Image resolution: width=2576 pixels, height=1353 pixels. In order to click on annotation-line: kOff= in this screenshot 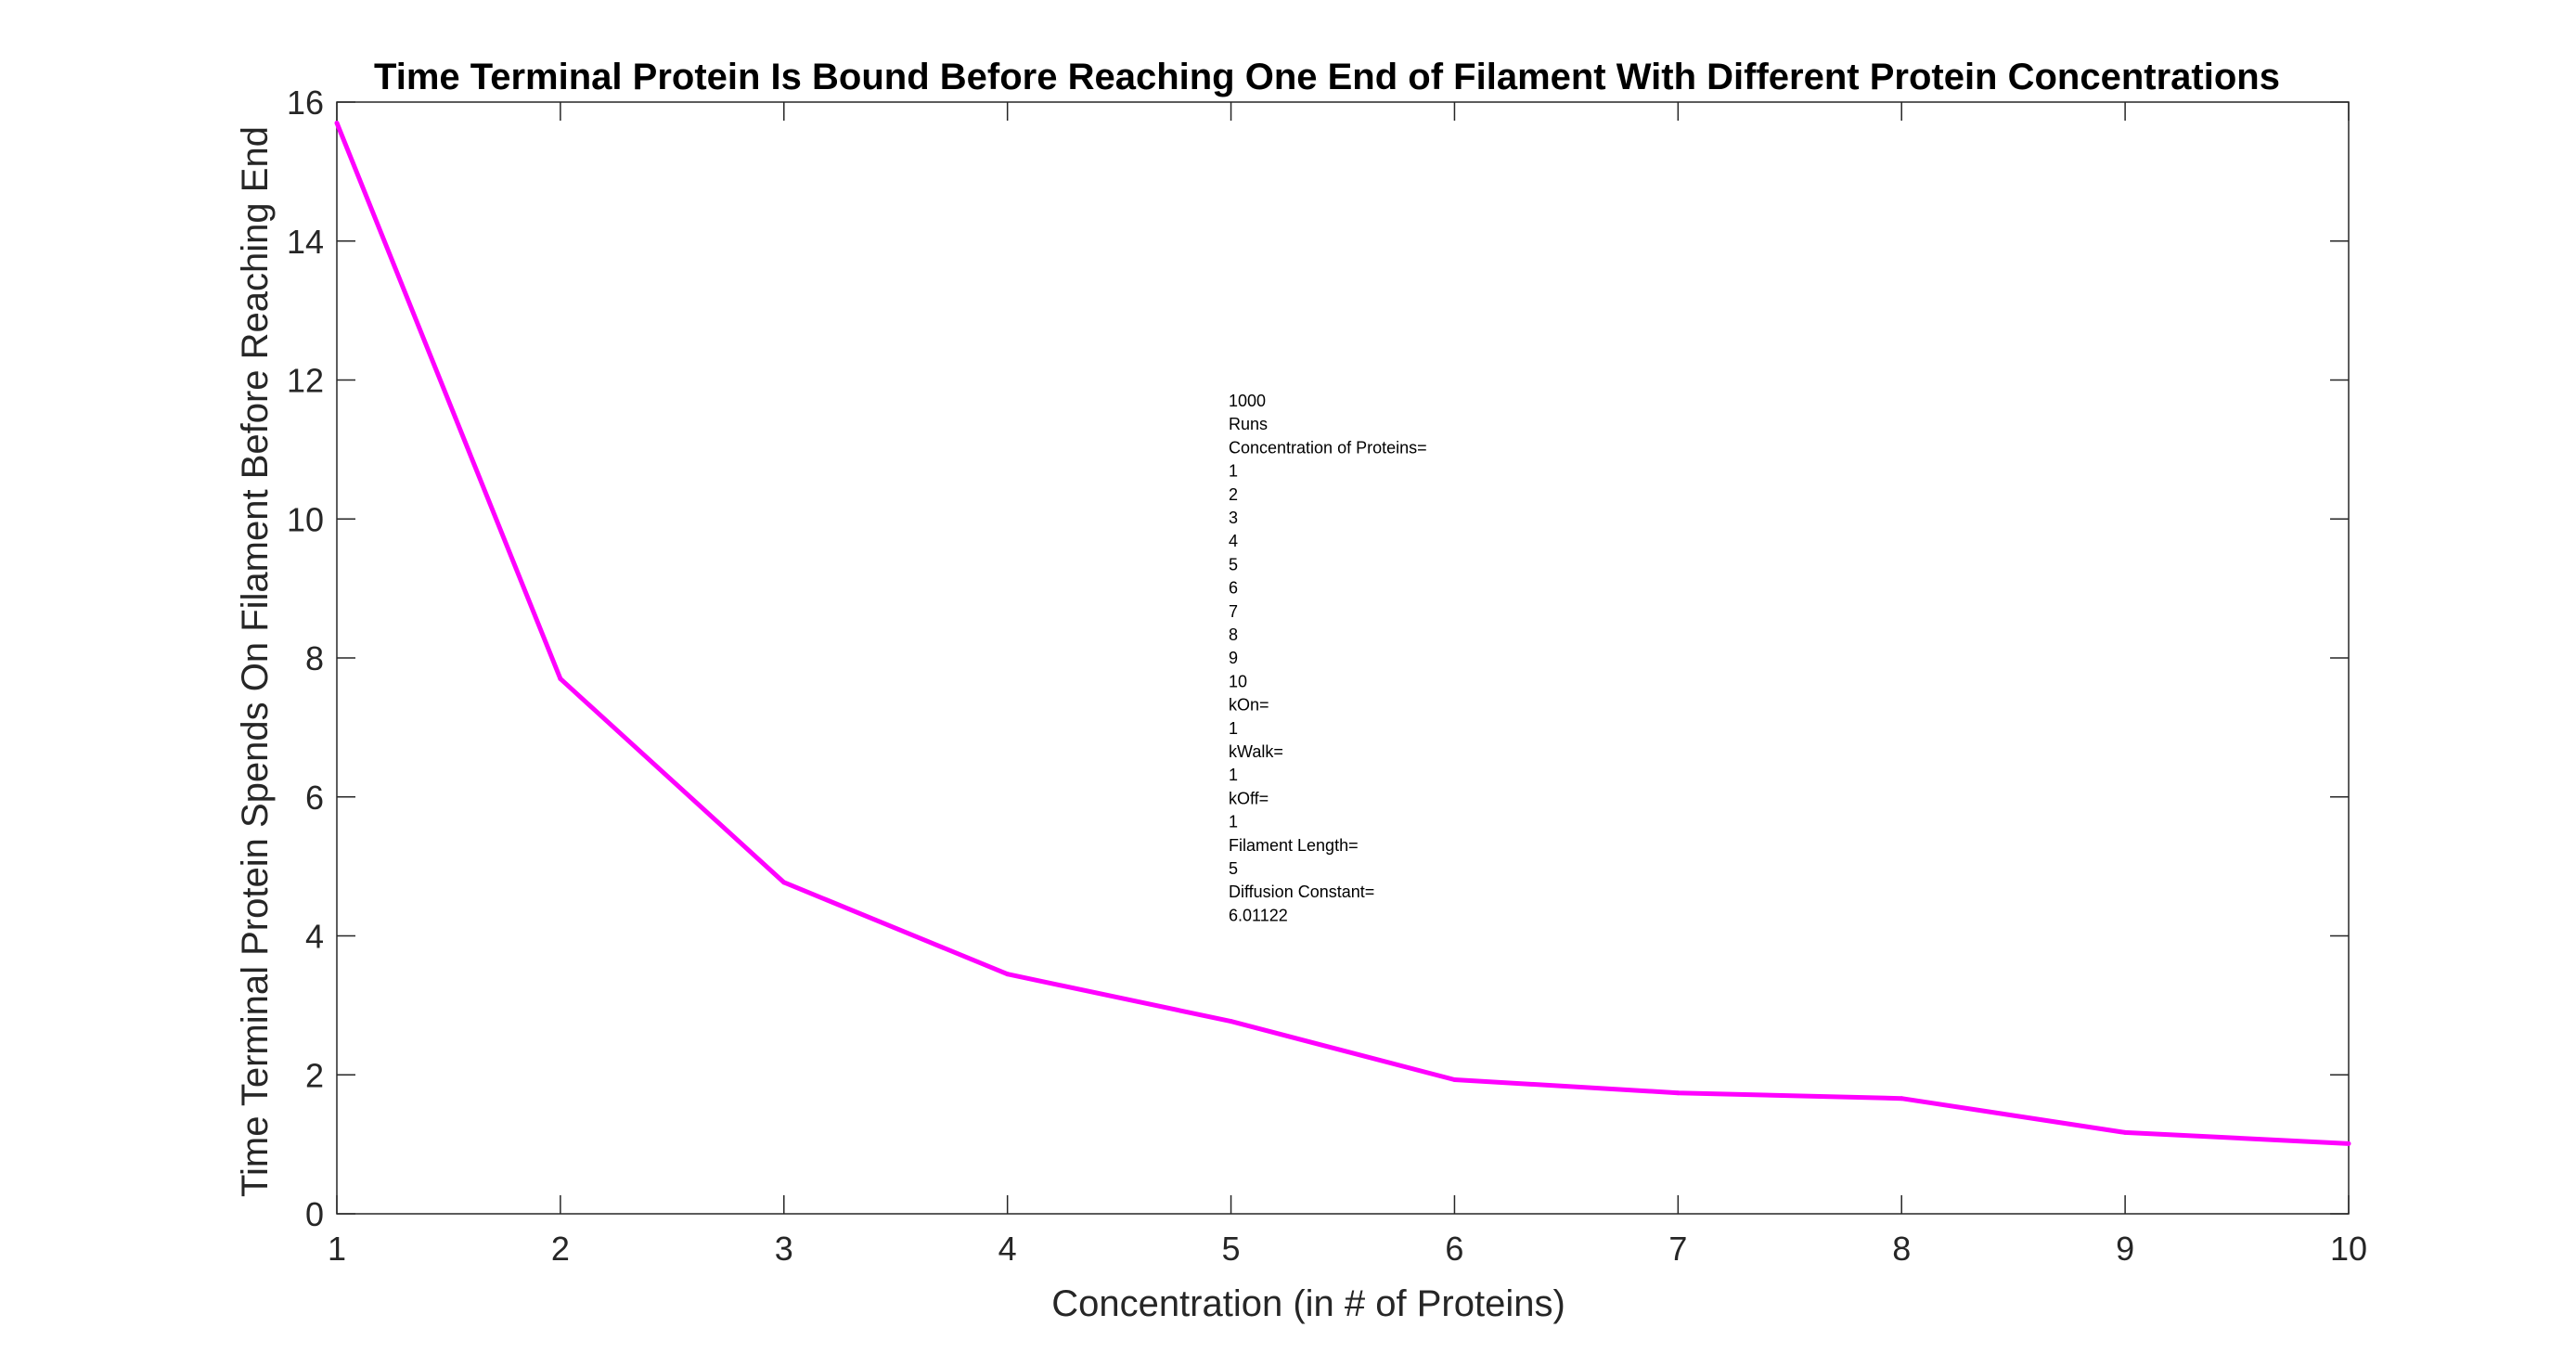, I will do `click(1249, 798)`.